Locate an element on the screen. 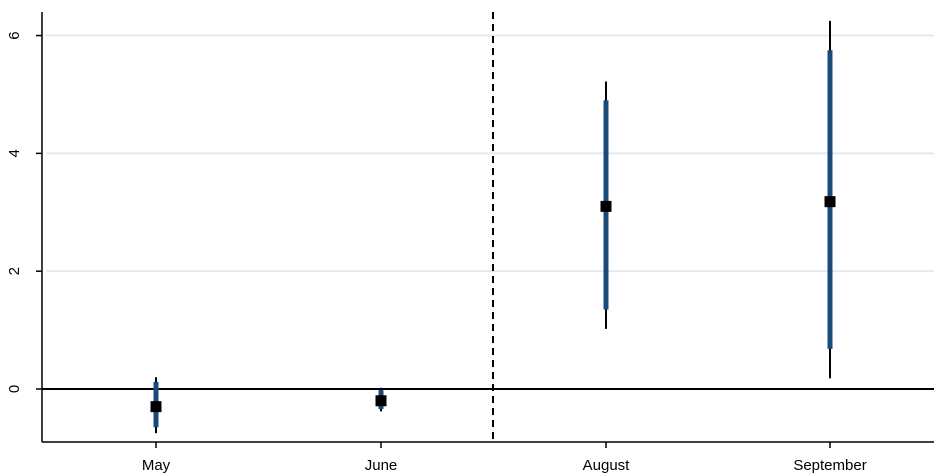 The height and width of the screenshot is (475, 934). y-tick-label-2: 4 is located at coordinates (14, 153).